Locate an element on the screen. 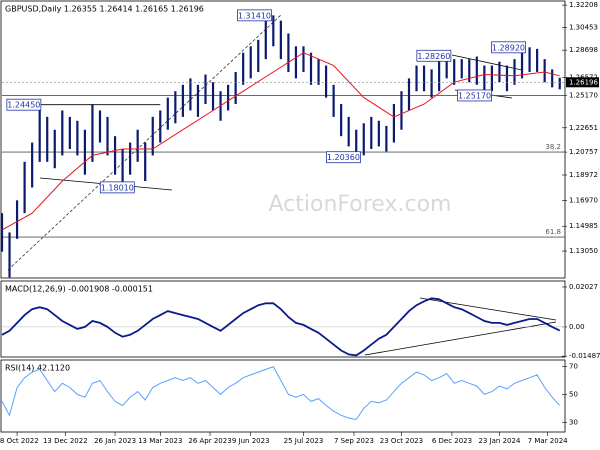  x-tick-label: 26 Apr 2023 is located at coordinates (209, 441).